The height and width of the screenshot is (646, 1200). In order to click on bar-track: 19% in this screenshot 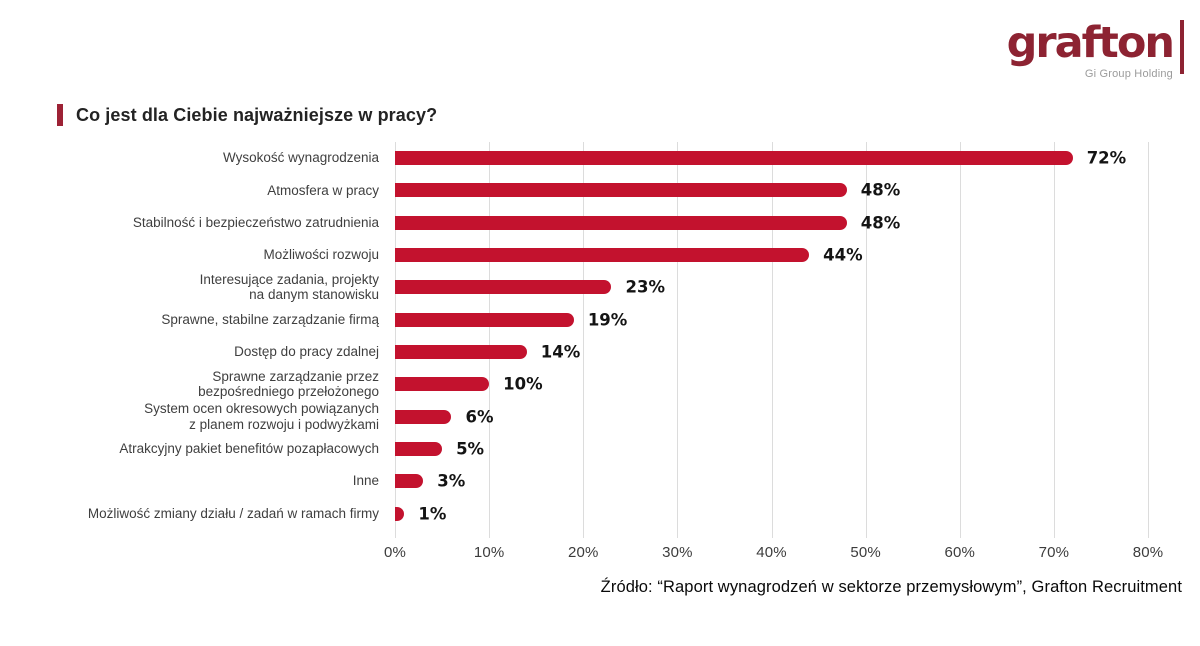, I will do `click(771, 320)`.